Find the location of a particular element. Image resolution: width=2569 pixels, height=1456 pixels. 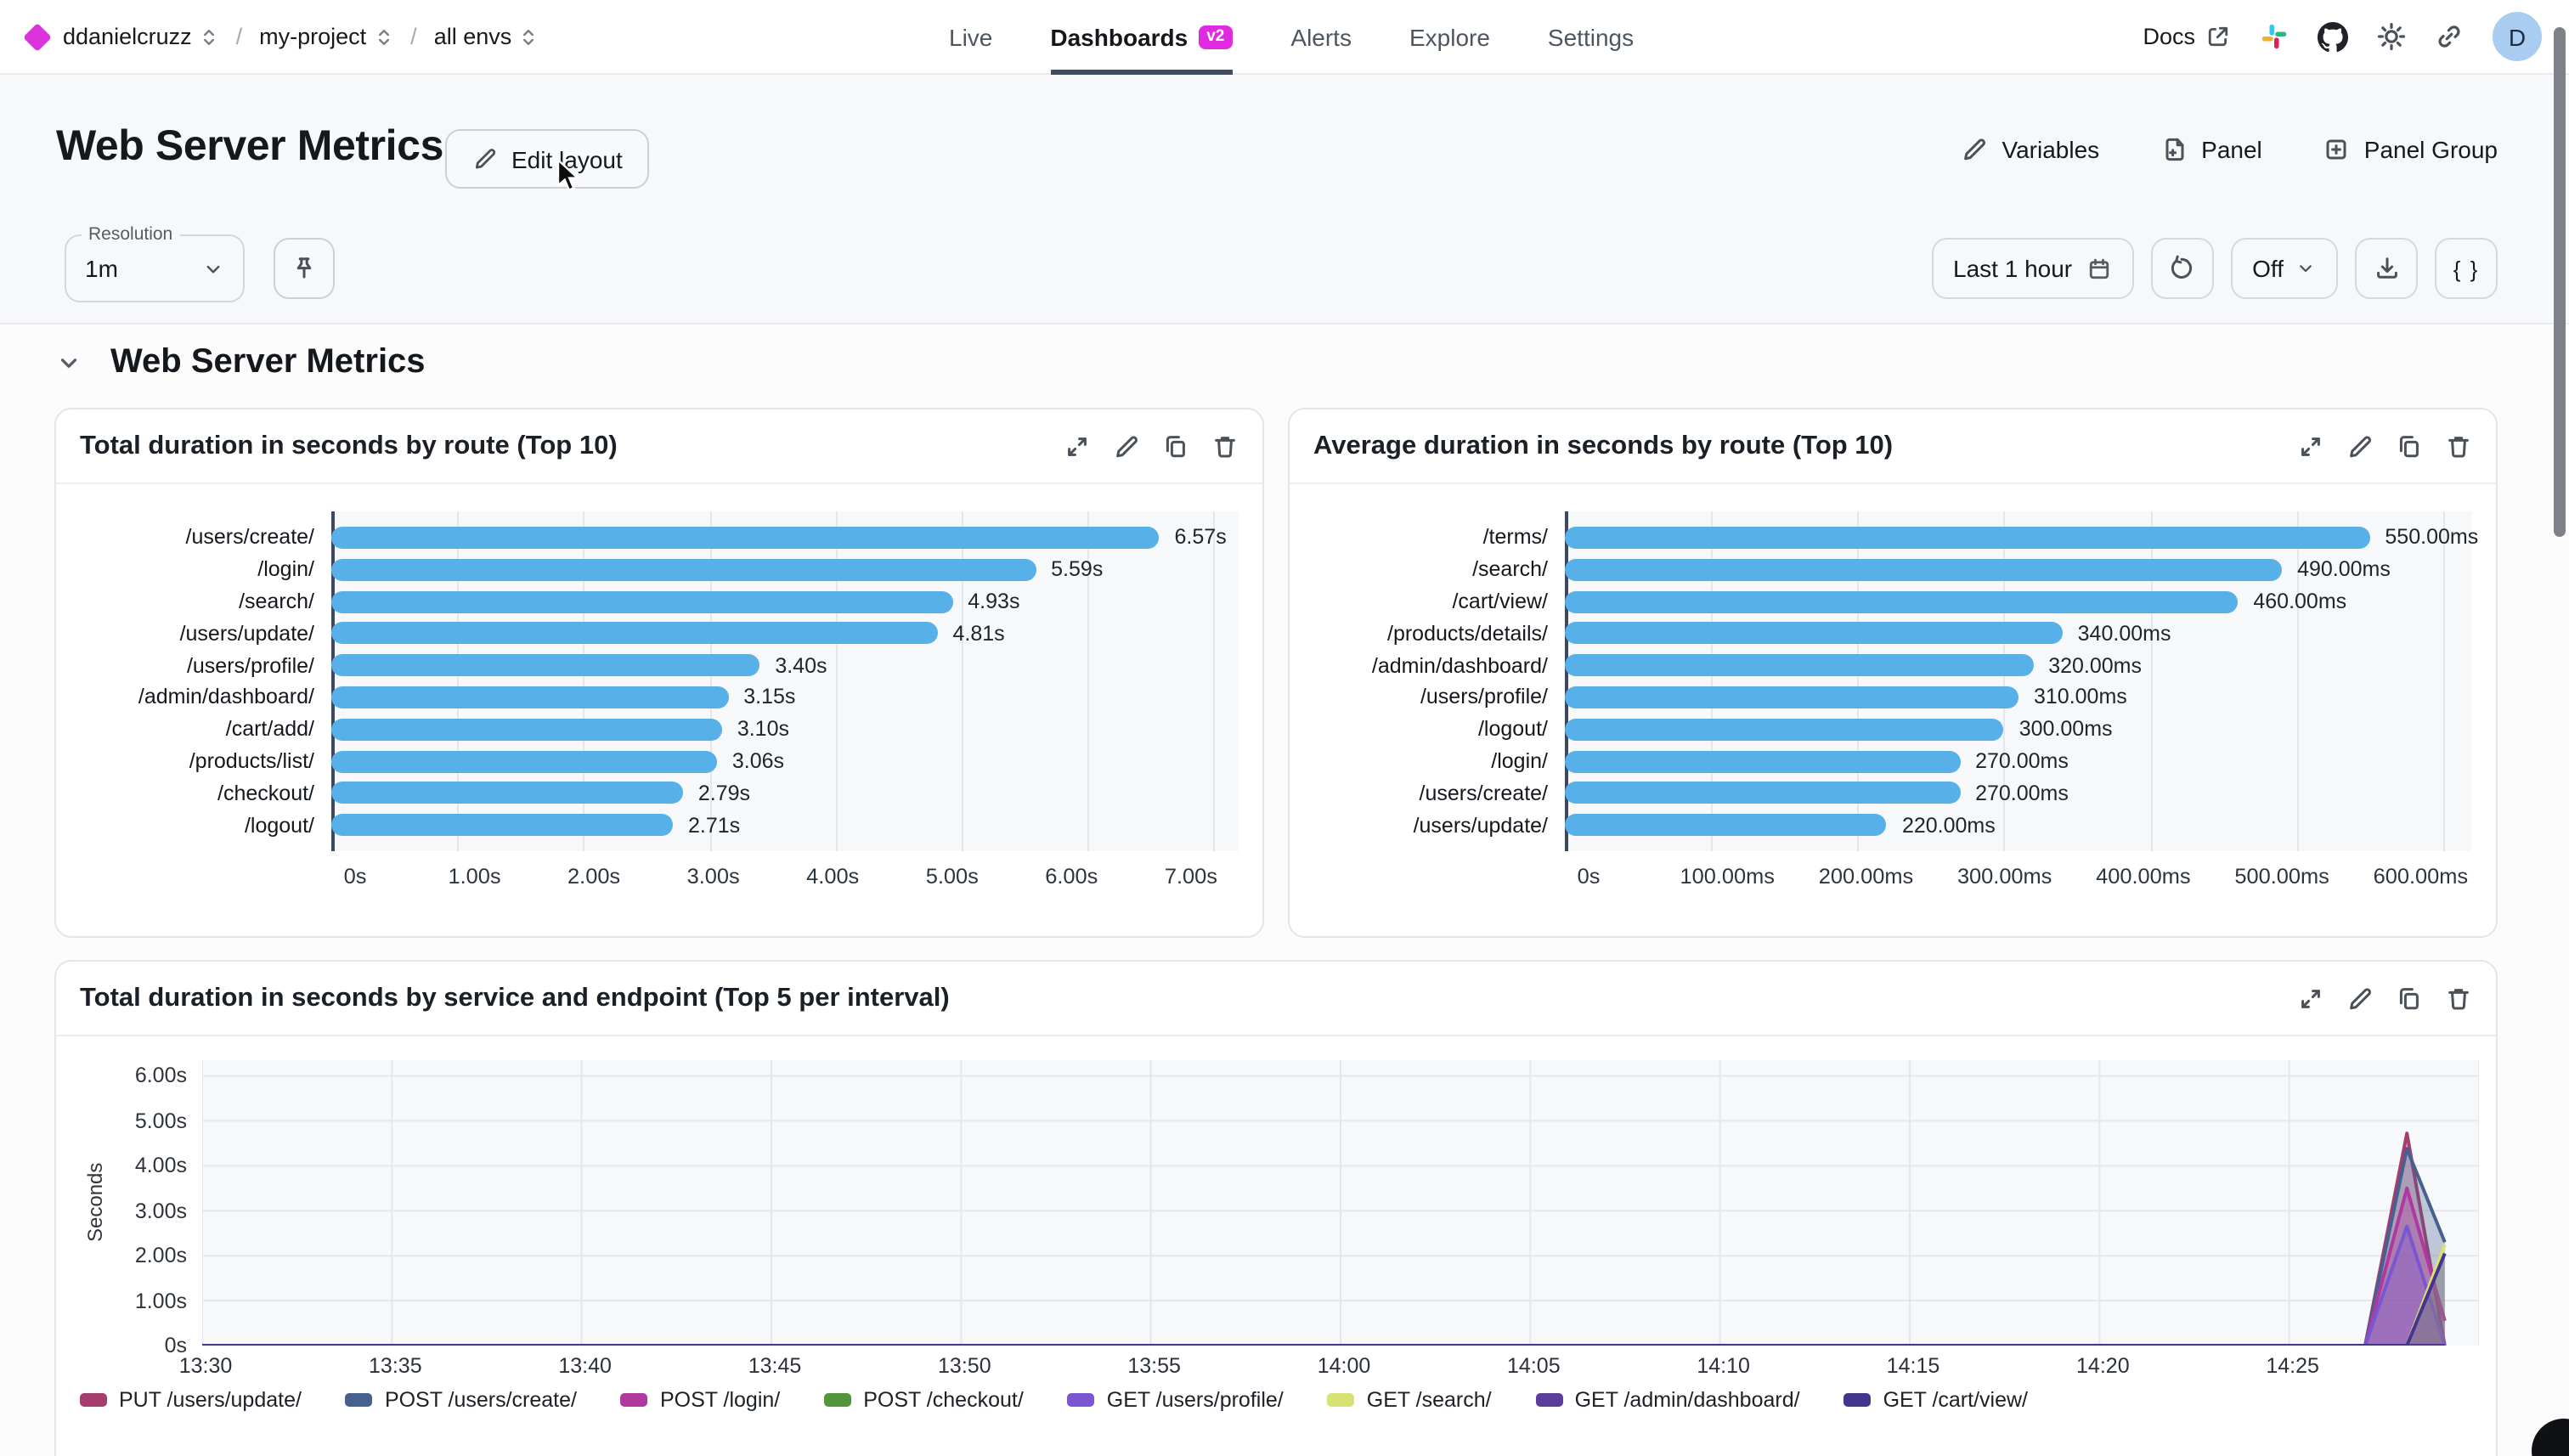

add-panel-button: Panel is located at coordinates (2211, 150).